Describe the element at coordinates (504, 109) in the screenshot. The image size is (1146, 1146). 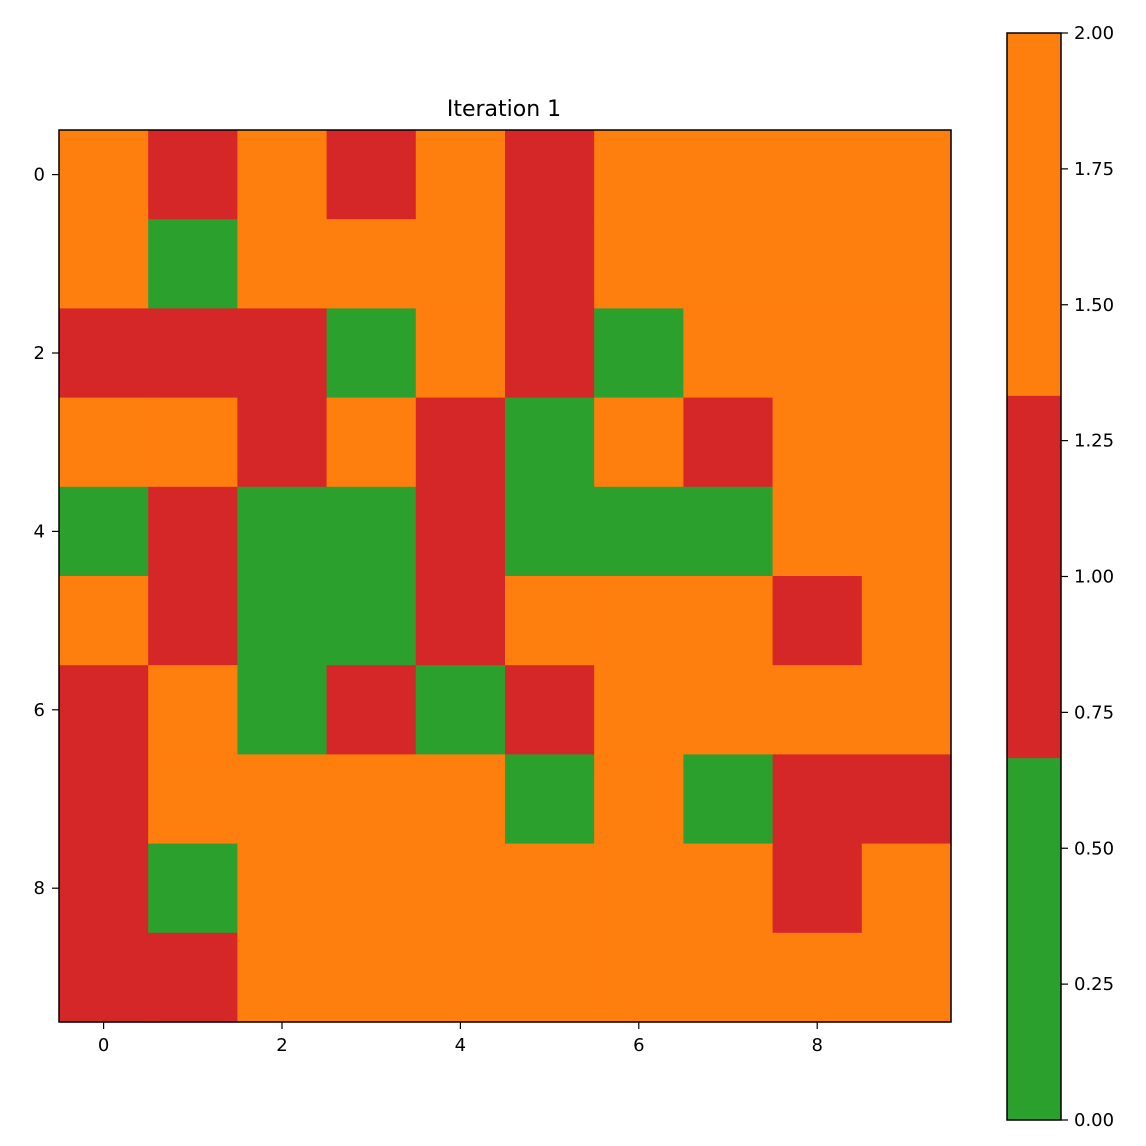
I see `chart-title: Iteration 1` at that location.